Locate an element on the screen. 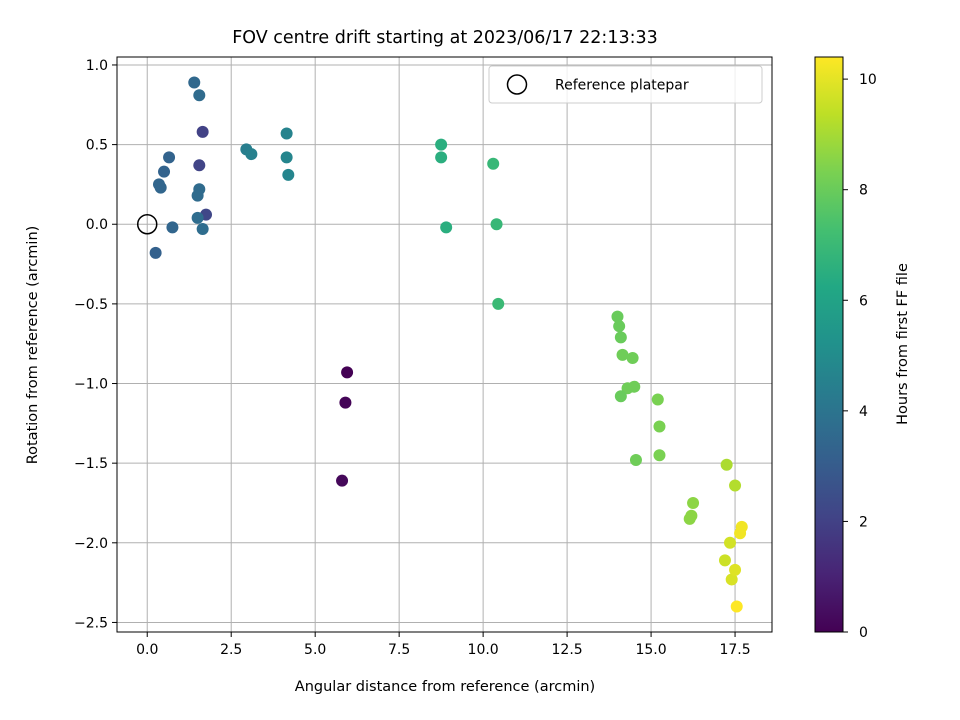  x-tick-label: 10.0 is located at coordinates (483, 650).